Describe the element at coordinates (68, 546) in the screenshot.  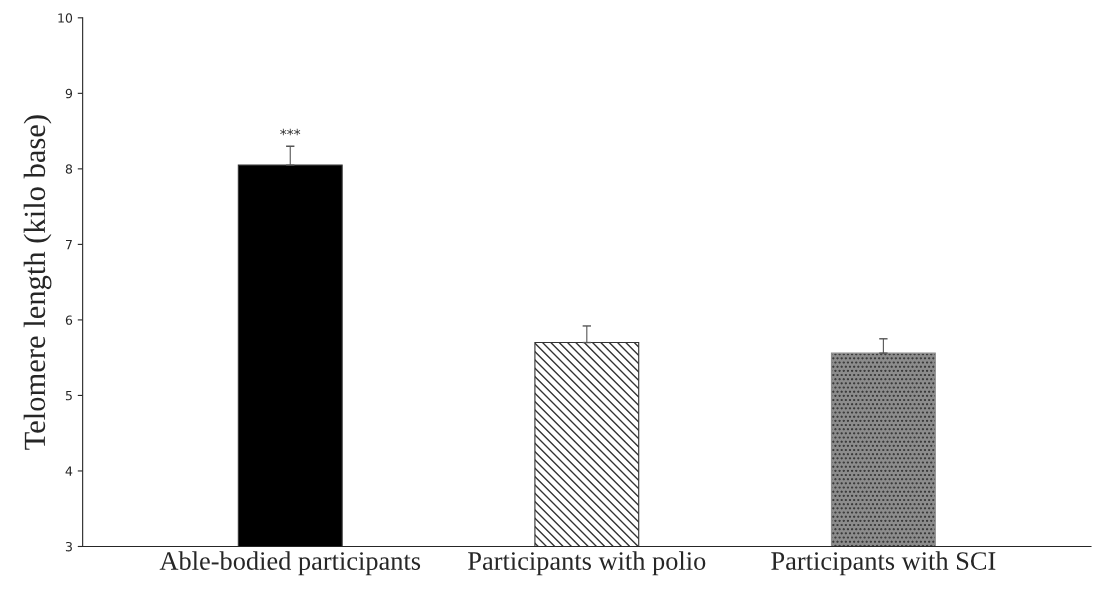
I see `y-tick-label: 3` at that location.